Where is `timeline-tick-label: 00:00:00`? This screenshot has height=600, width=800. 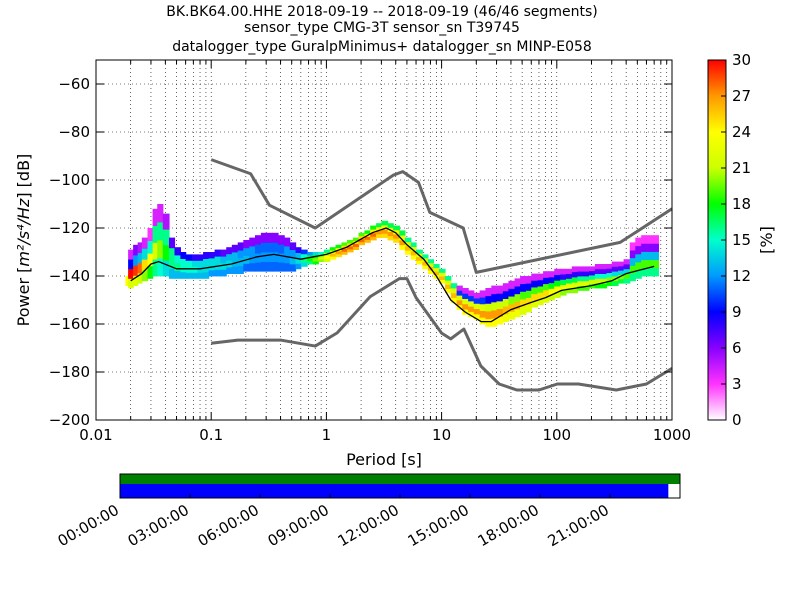
timeline-tick-label: 00:00:00 is located at coordinates (88, 525).